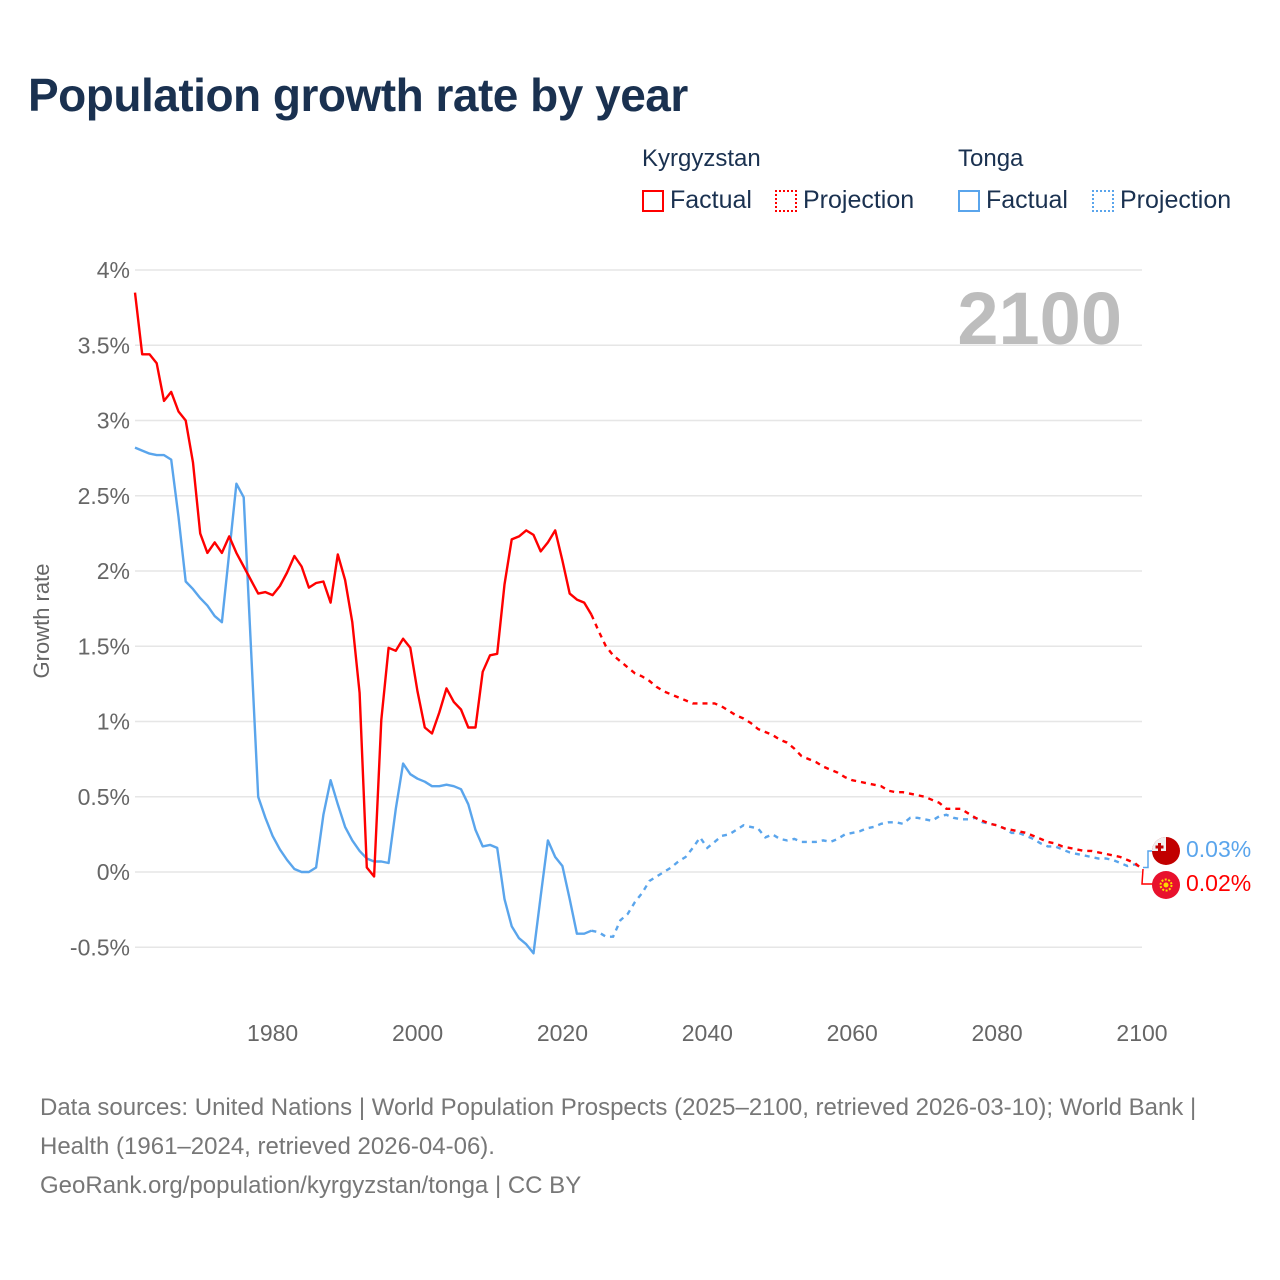  I want to click on y-axis-label: Growth rate, so click(41, 621).